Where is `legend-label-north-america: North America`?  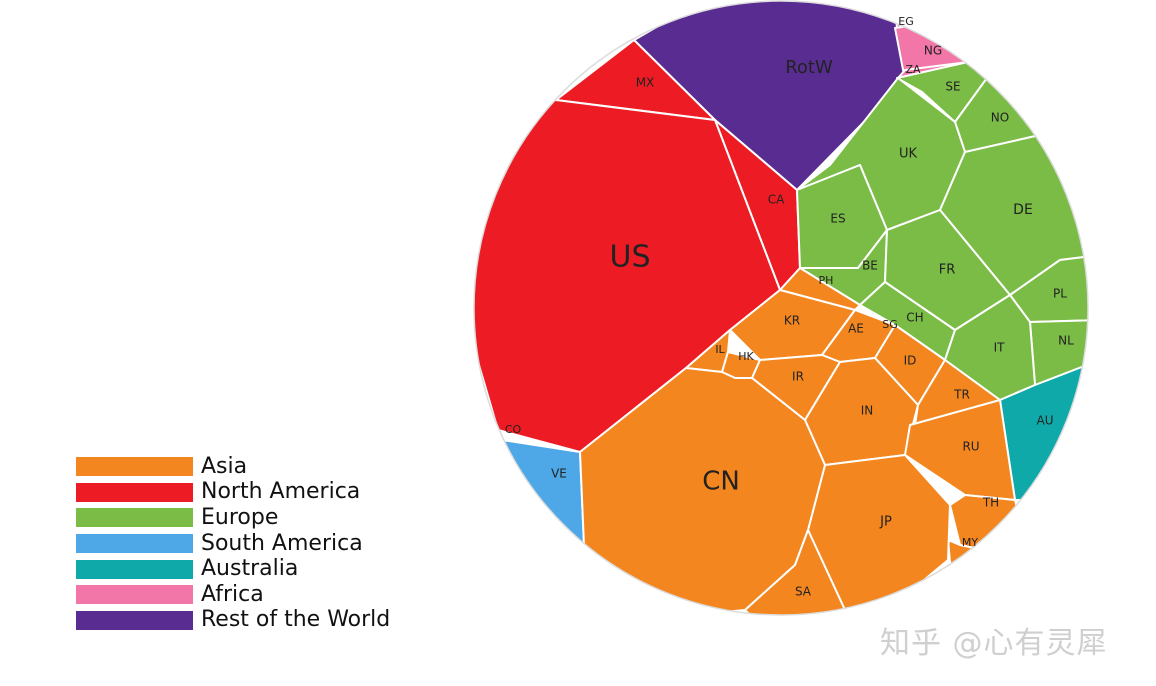
legend-label-north-america: North America is located at coordinates (281, 492).